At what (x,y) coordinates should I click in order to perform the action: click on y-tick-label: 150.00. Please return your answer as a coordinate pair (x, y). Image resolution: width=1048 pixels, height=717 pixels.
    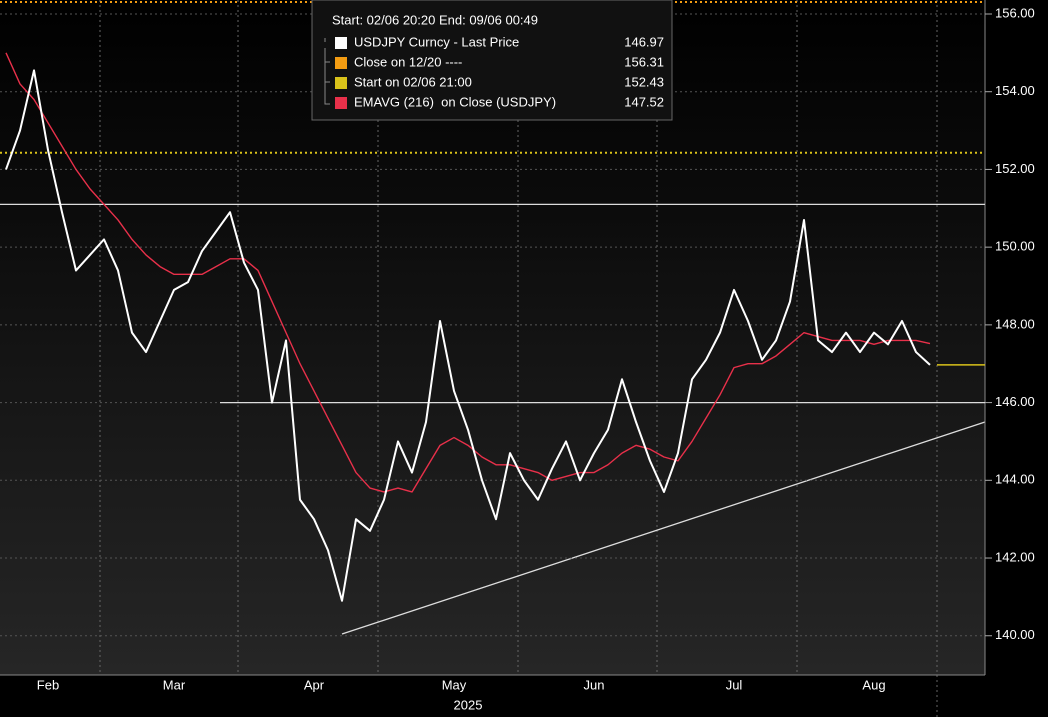
    Looking at the image, I should click on (1015, 246).